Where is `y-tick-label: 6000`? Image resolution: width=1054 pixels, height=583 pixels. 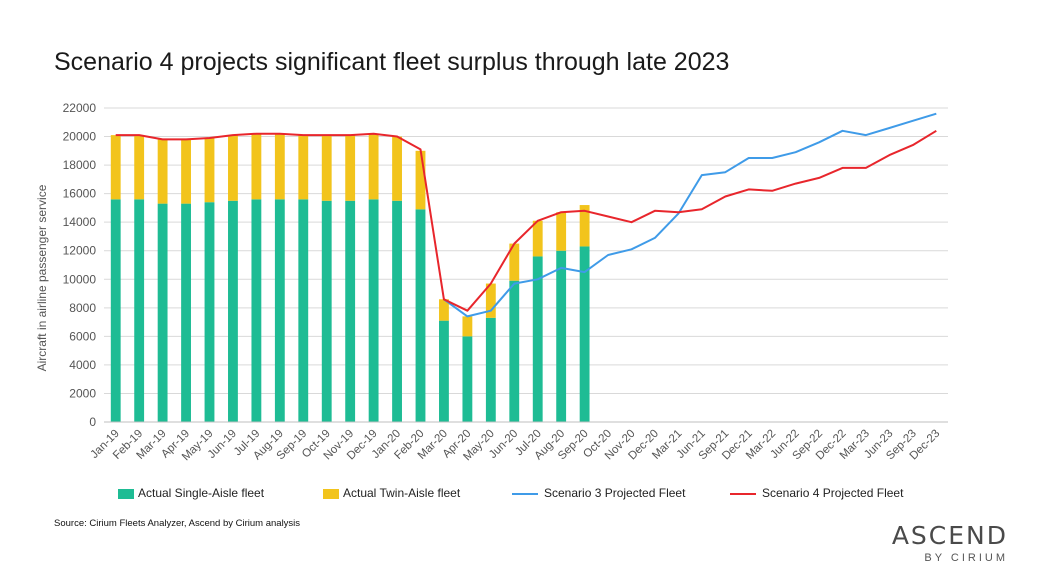
y-tick-label: 6000 is located at coordinates (82, 336).